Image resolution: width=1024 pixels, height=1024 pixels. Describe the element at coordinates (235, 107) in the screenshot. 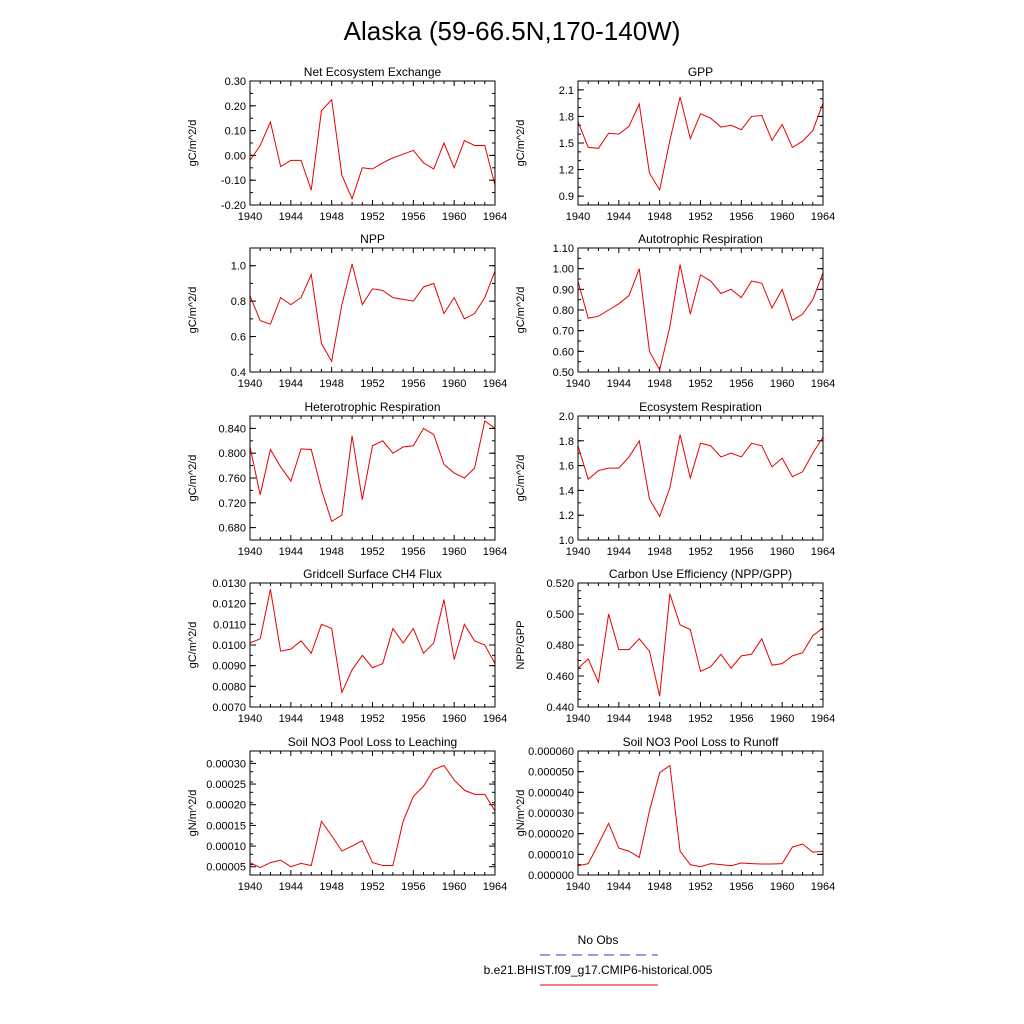

I see `y-tick-label: 0.20` at that location.